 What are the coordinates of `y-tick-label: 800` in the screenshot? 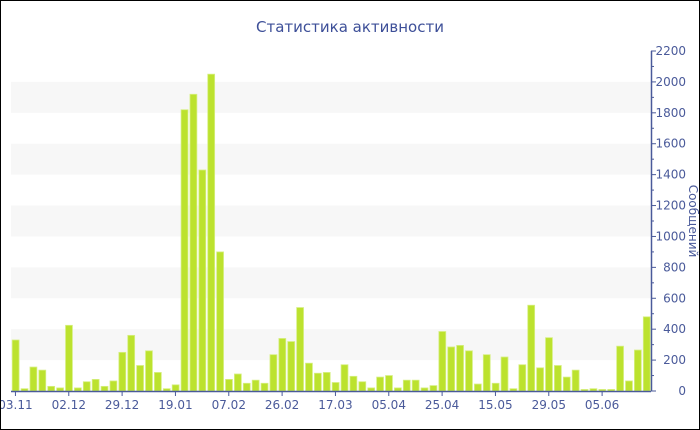 It's located at (674, 267).